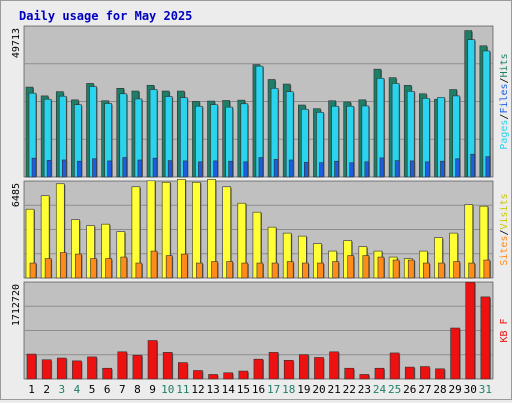 This screenshot has height=403, width=512. I want to click on kbytes-ymax-label: 1712720, so click(16, 305).